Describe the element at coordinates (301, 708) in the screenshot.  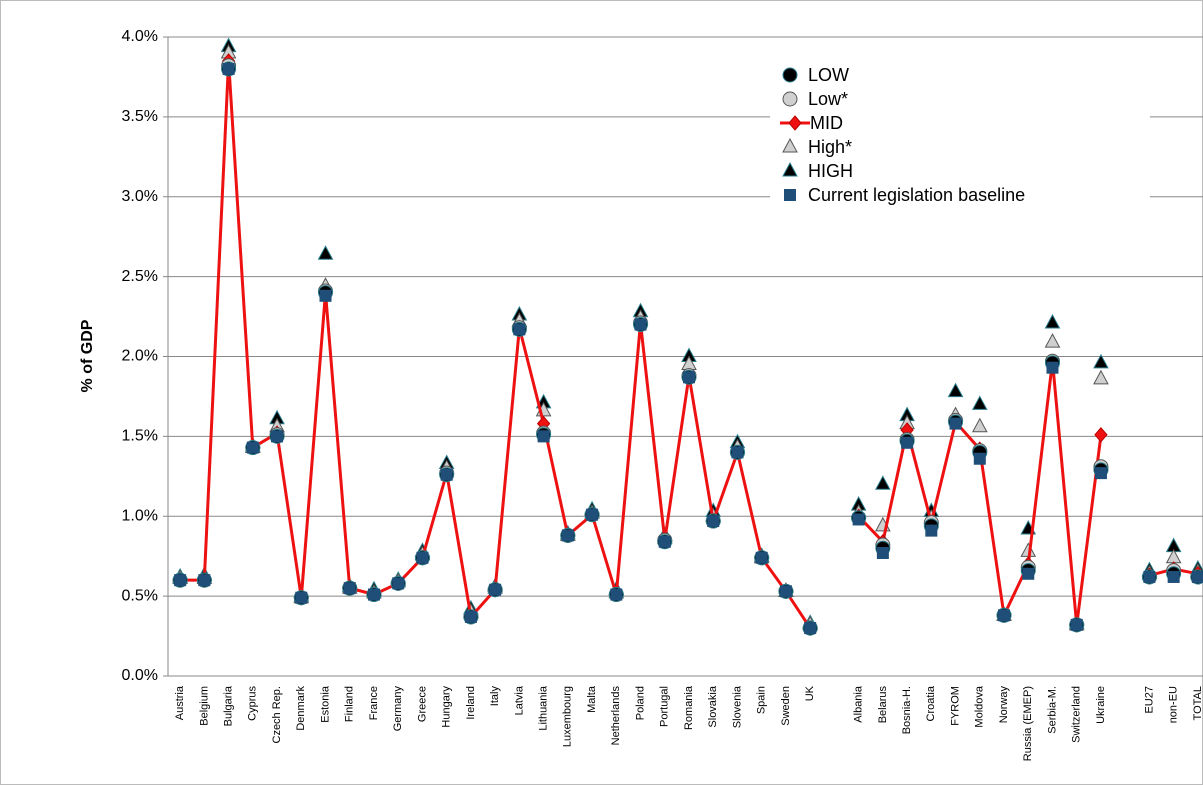
I see `x-tick-label: Denmark` at that location.